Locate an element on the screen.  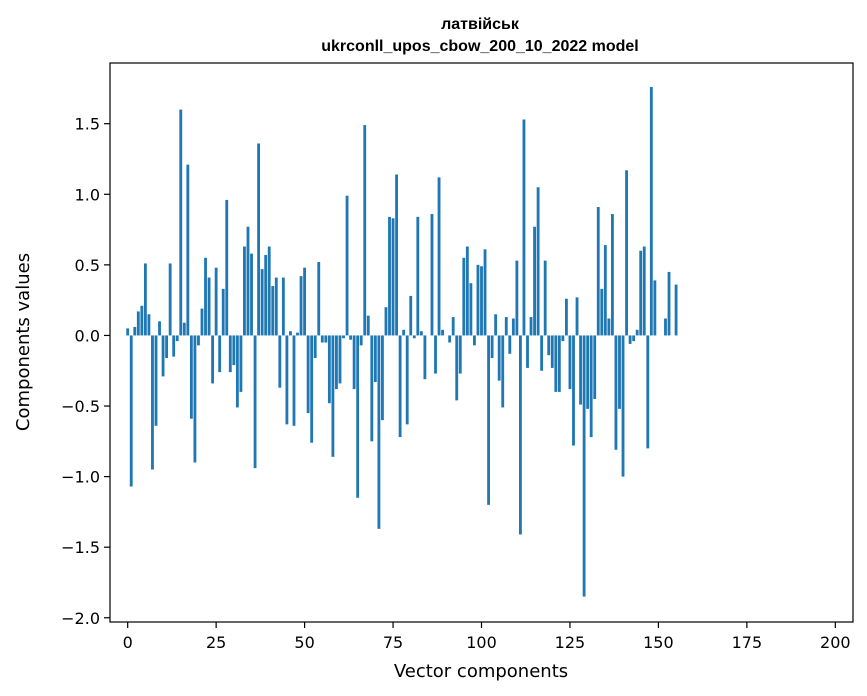
y-tick-label-7: 1.5 is located at coordinates (87, 124).